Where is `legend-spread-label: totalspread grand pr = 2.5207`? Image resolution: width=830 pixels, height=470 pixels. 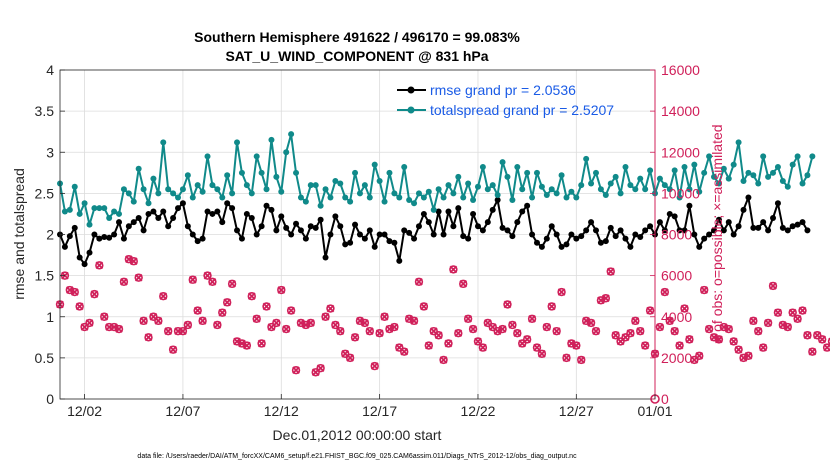
legend-spread-label: totalspread grand pr = 2.5207 is located at coordinates (522, 110).